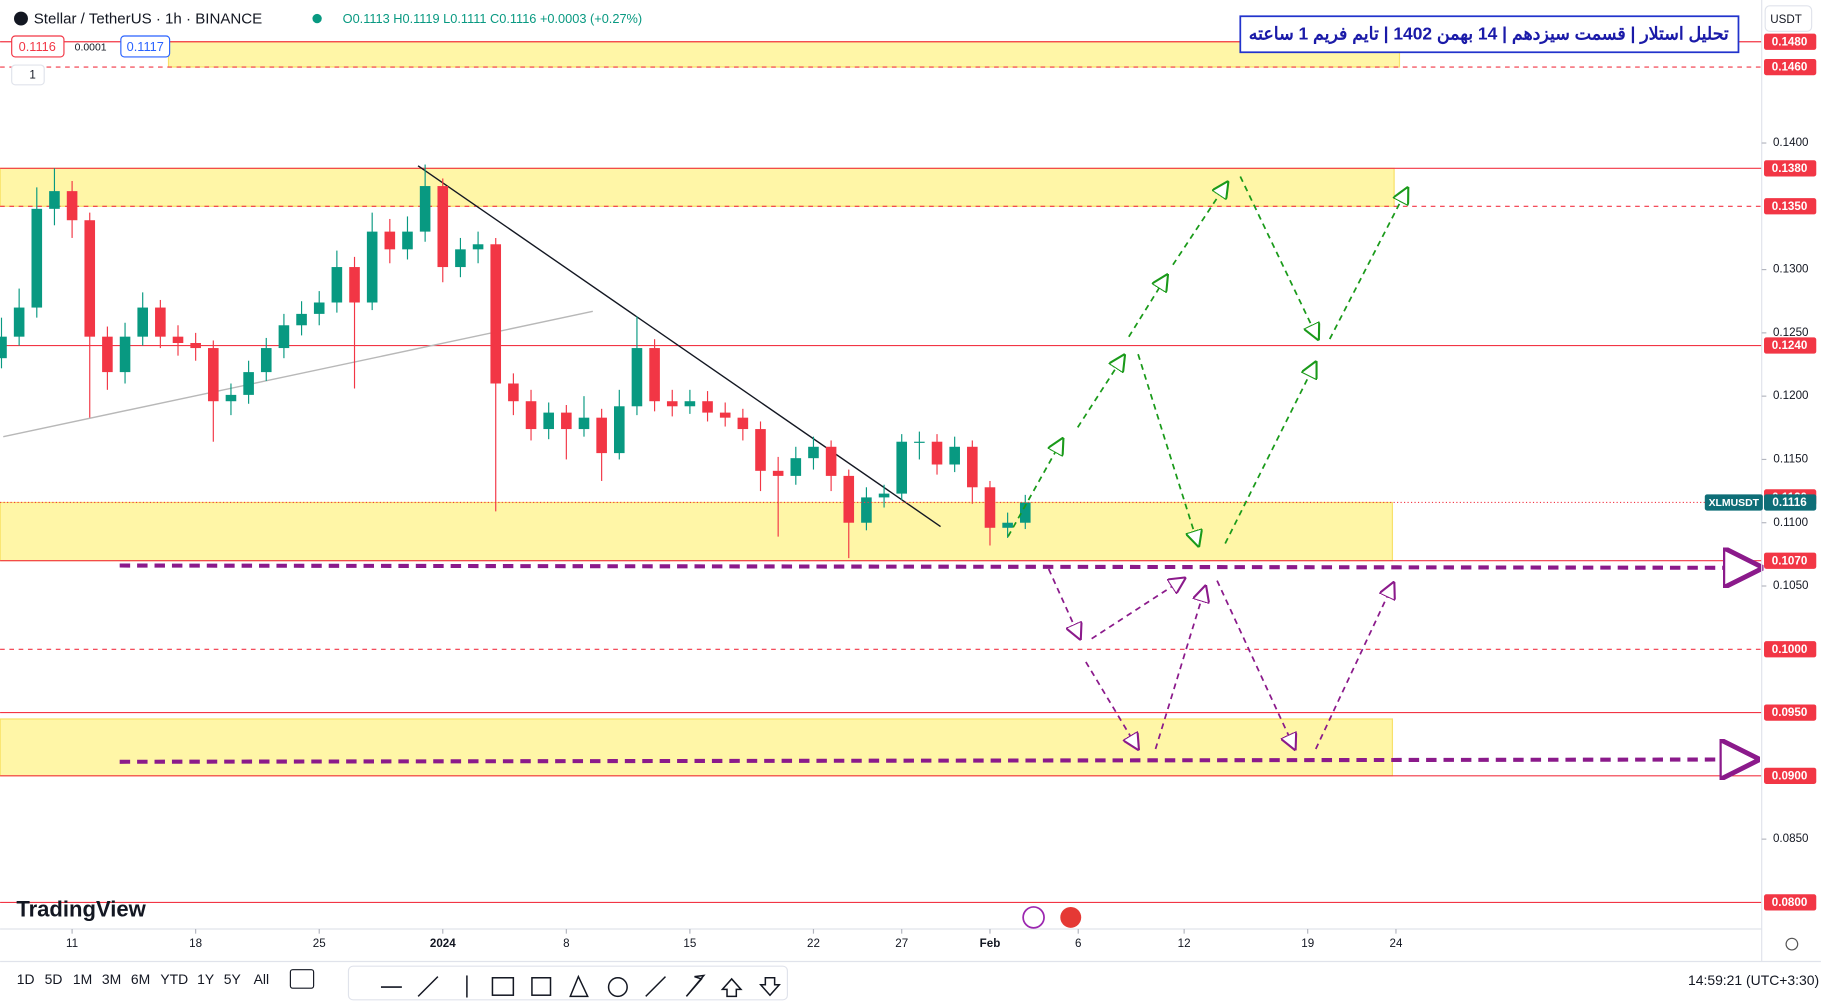  Describe the element at coordinates (1791, 395) in the screenshot. I see `y-tick-label: 0.1200` at that location.